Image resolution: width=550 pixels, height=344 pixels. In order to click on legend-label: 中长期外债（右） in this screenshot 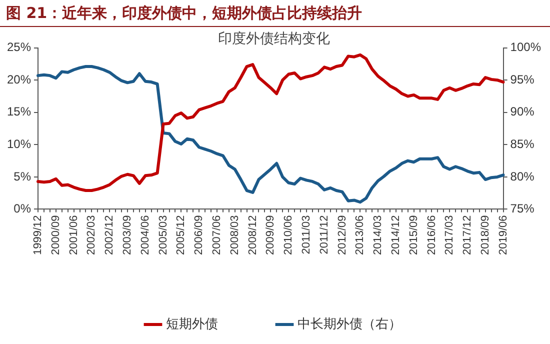, I will do `click(350, 324)`.